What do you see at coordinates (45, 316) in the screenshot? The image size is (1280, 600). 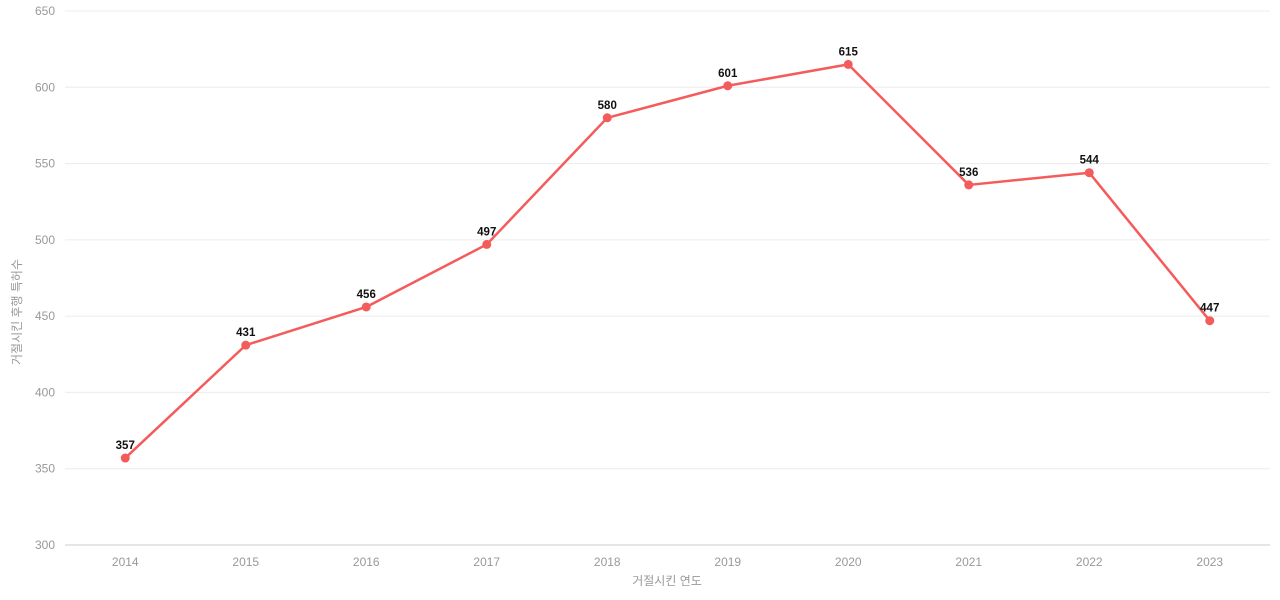 I see `y-tick-label: 450` at bounding box center [45, 316].